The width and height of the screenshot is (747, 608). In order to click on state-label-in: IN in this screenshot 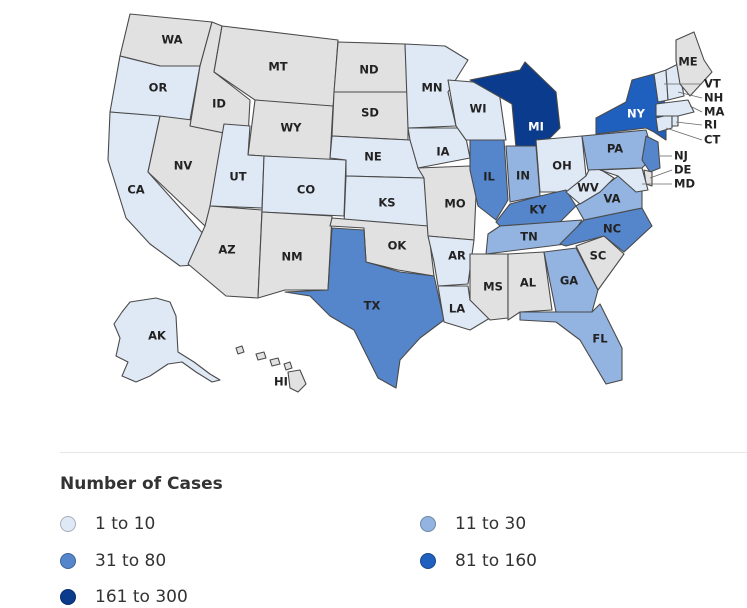, I will do `click(523, 176)`.